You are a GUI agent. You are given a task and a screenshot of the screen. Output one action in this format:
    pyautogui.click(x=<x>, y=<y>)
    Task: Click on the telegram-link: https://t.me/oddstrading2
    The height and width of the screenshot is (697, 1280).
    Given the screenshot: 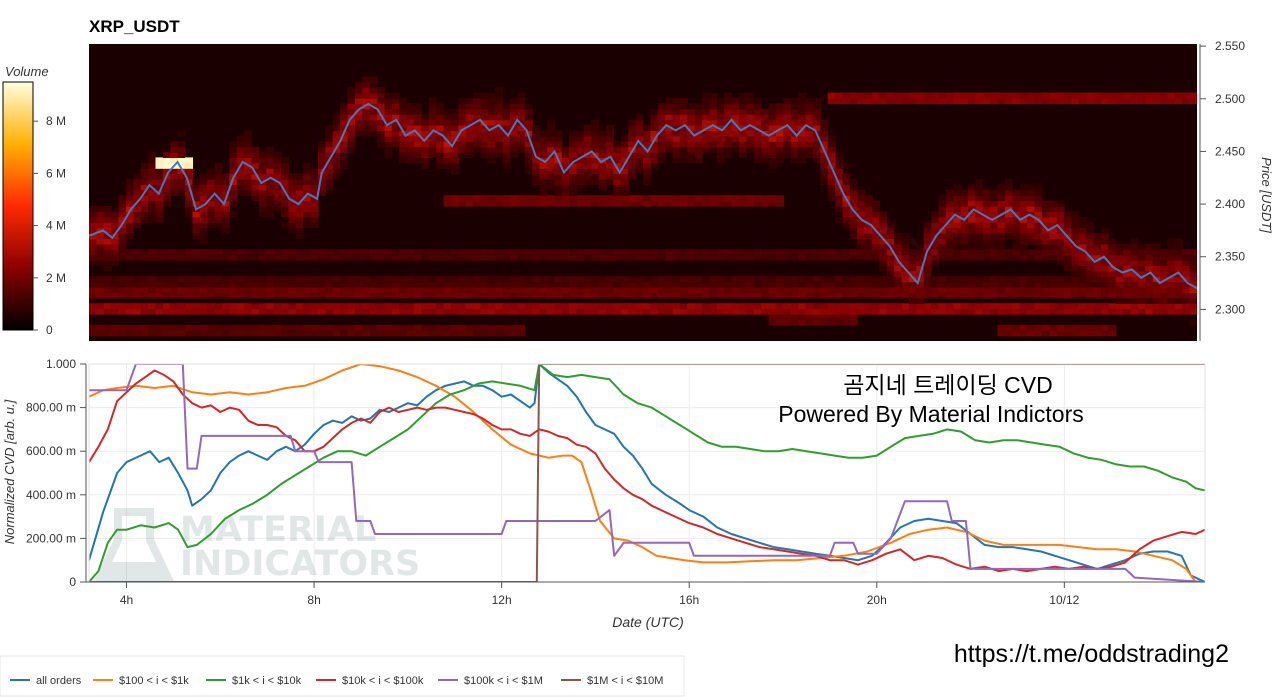 What is the action you would take?
    pyautogui.click(x=1091, y=654)
    